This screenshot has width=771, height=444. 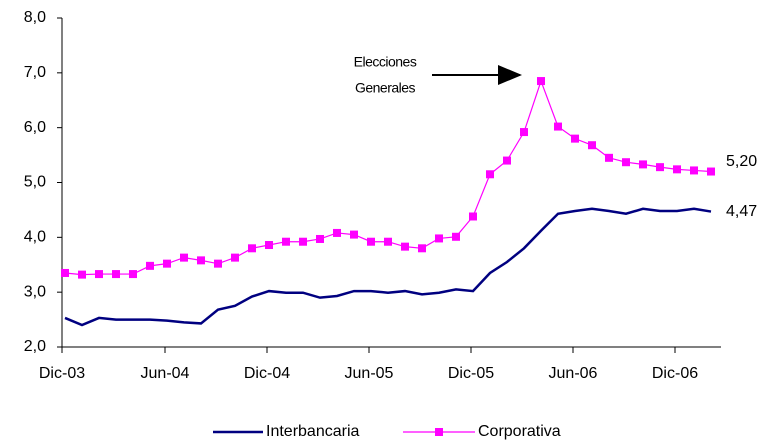 What do you see at coordinates (165, 373) in the screenshot?
I see `x-tick-label: Jun-04` at bounding box center [165, 373].